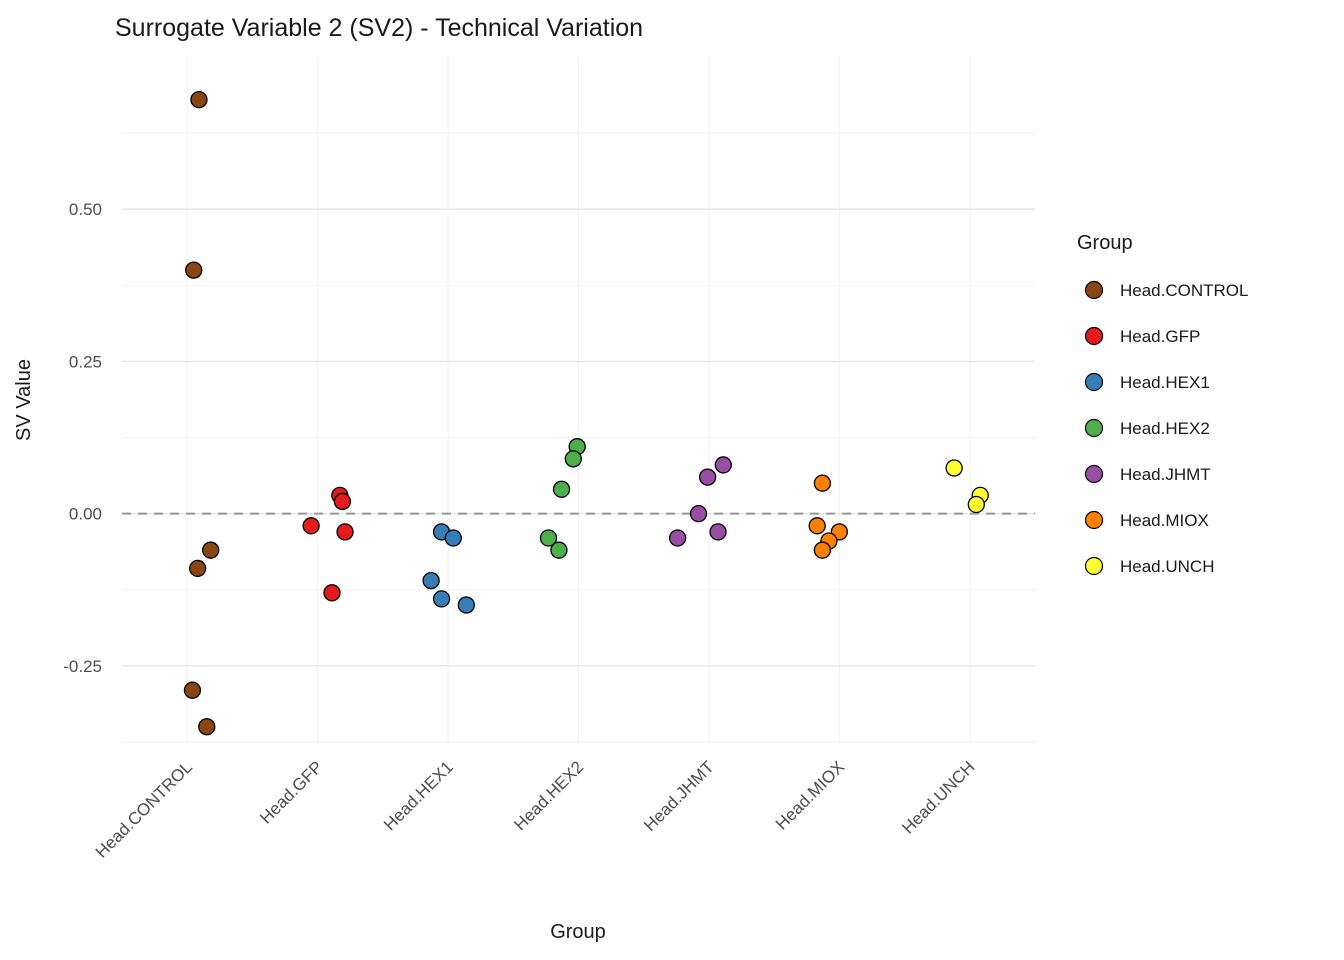 This screenshot has width=1344, height=960. I want to click on legend-swatch-Head.CONTROL, so click(1094, 290).